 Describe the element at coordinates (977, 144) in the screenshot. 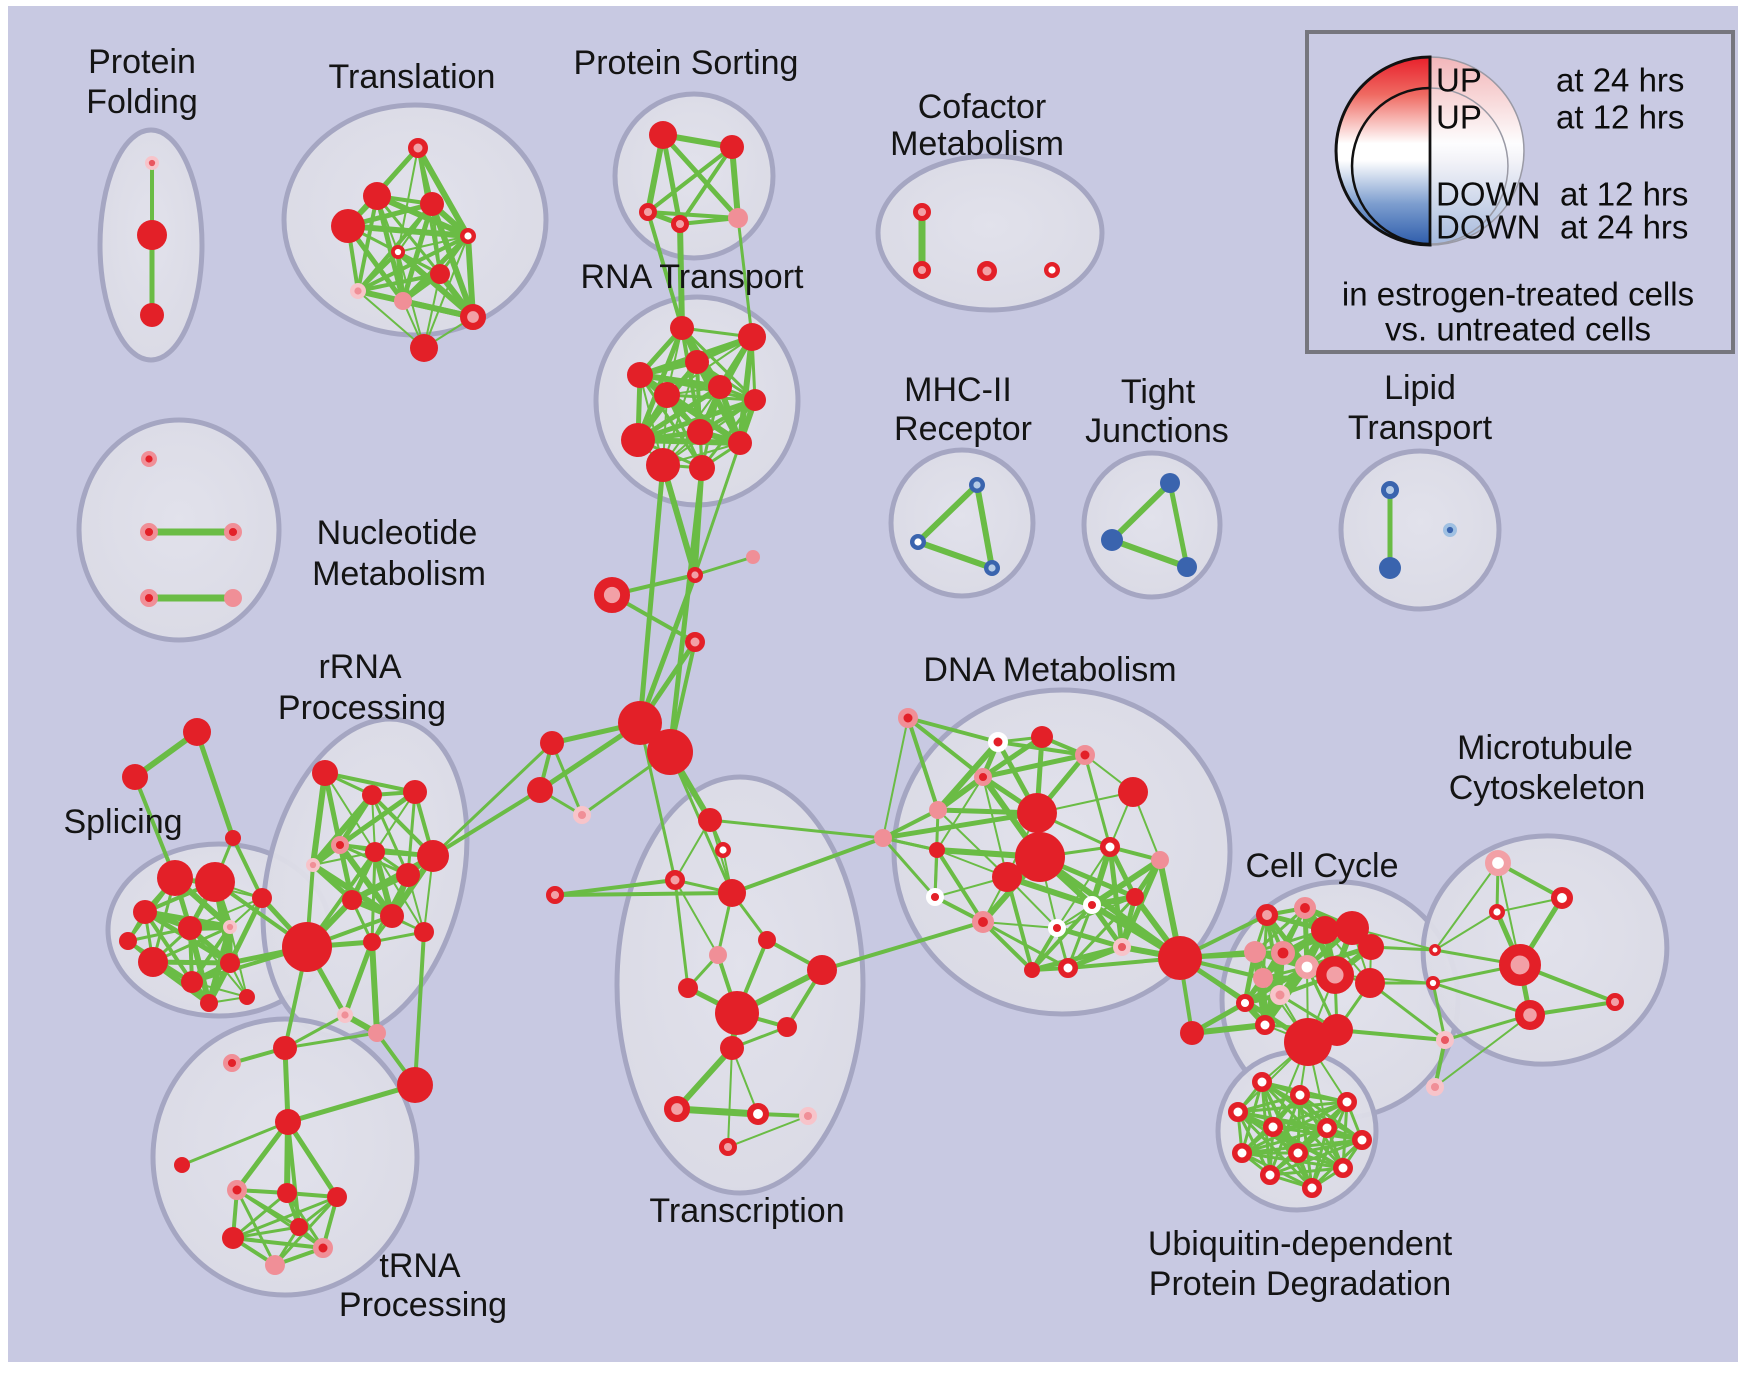

I see `cluster-label-cofactor-metabolism-line2: Metabolism` at that location.